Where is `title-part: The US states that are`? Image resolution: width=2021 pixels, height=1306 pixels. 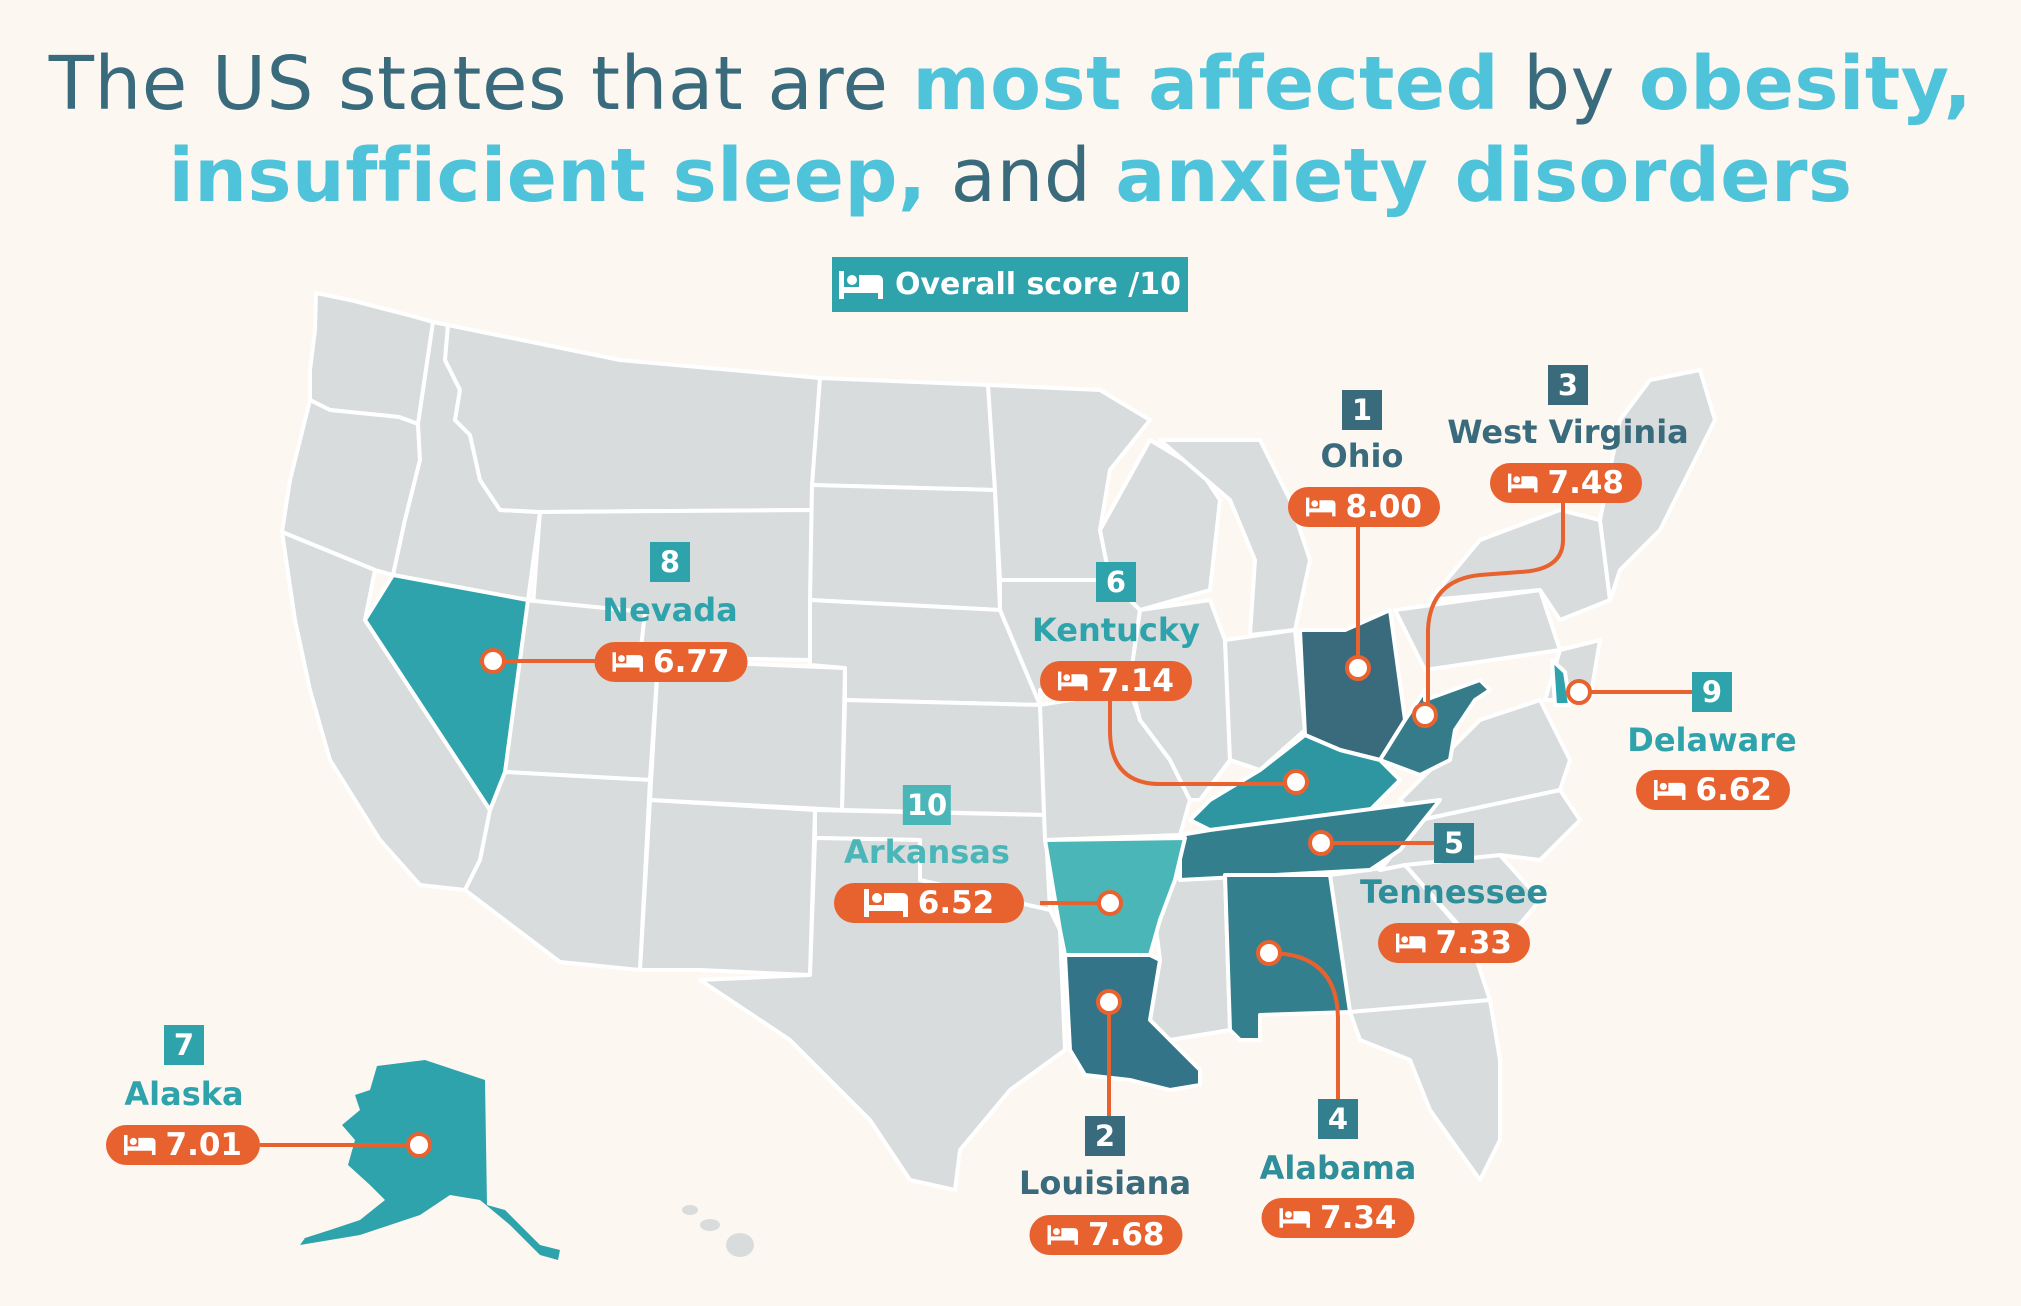
title-part: The US states that are is located at coordinates (480, 84).